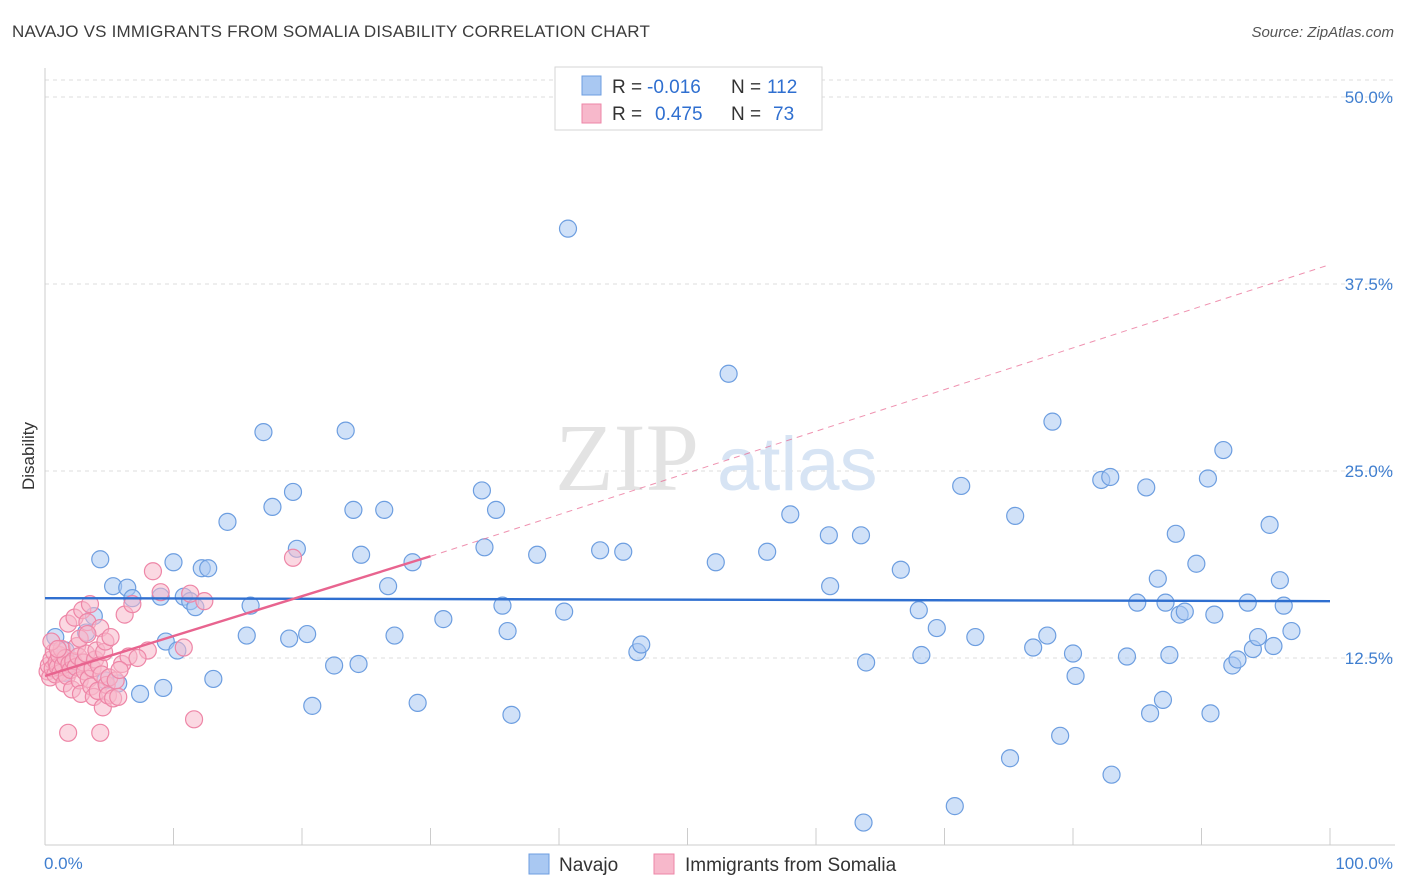 The width and height of the screenshot is (1406, 892). Describe the element at coordinates (687, 599) in the screenshot. I see `navajo-trend-line` at that location.